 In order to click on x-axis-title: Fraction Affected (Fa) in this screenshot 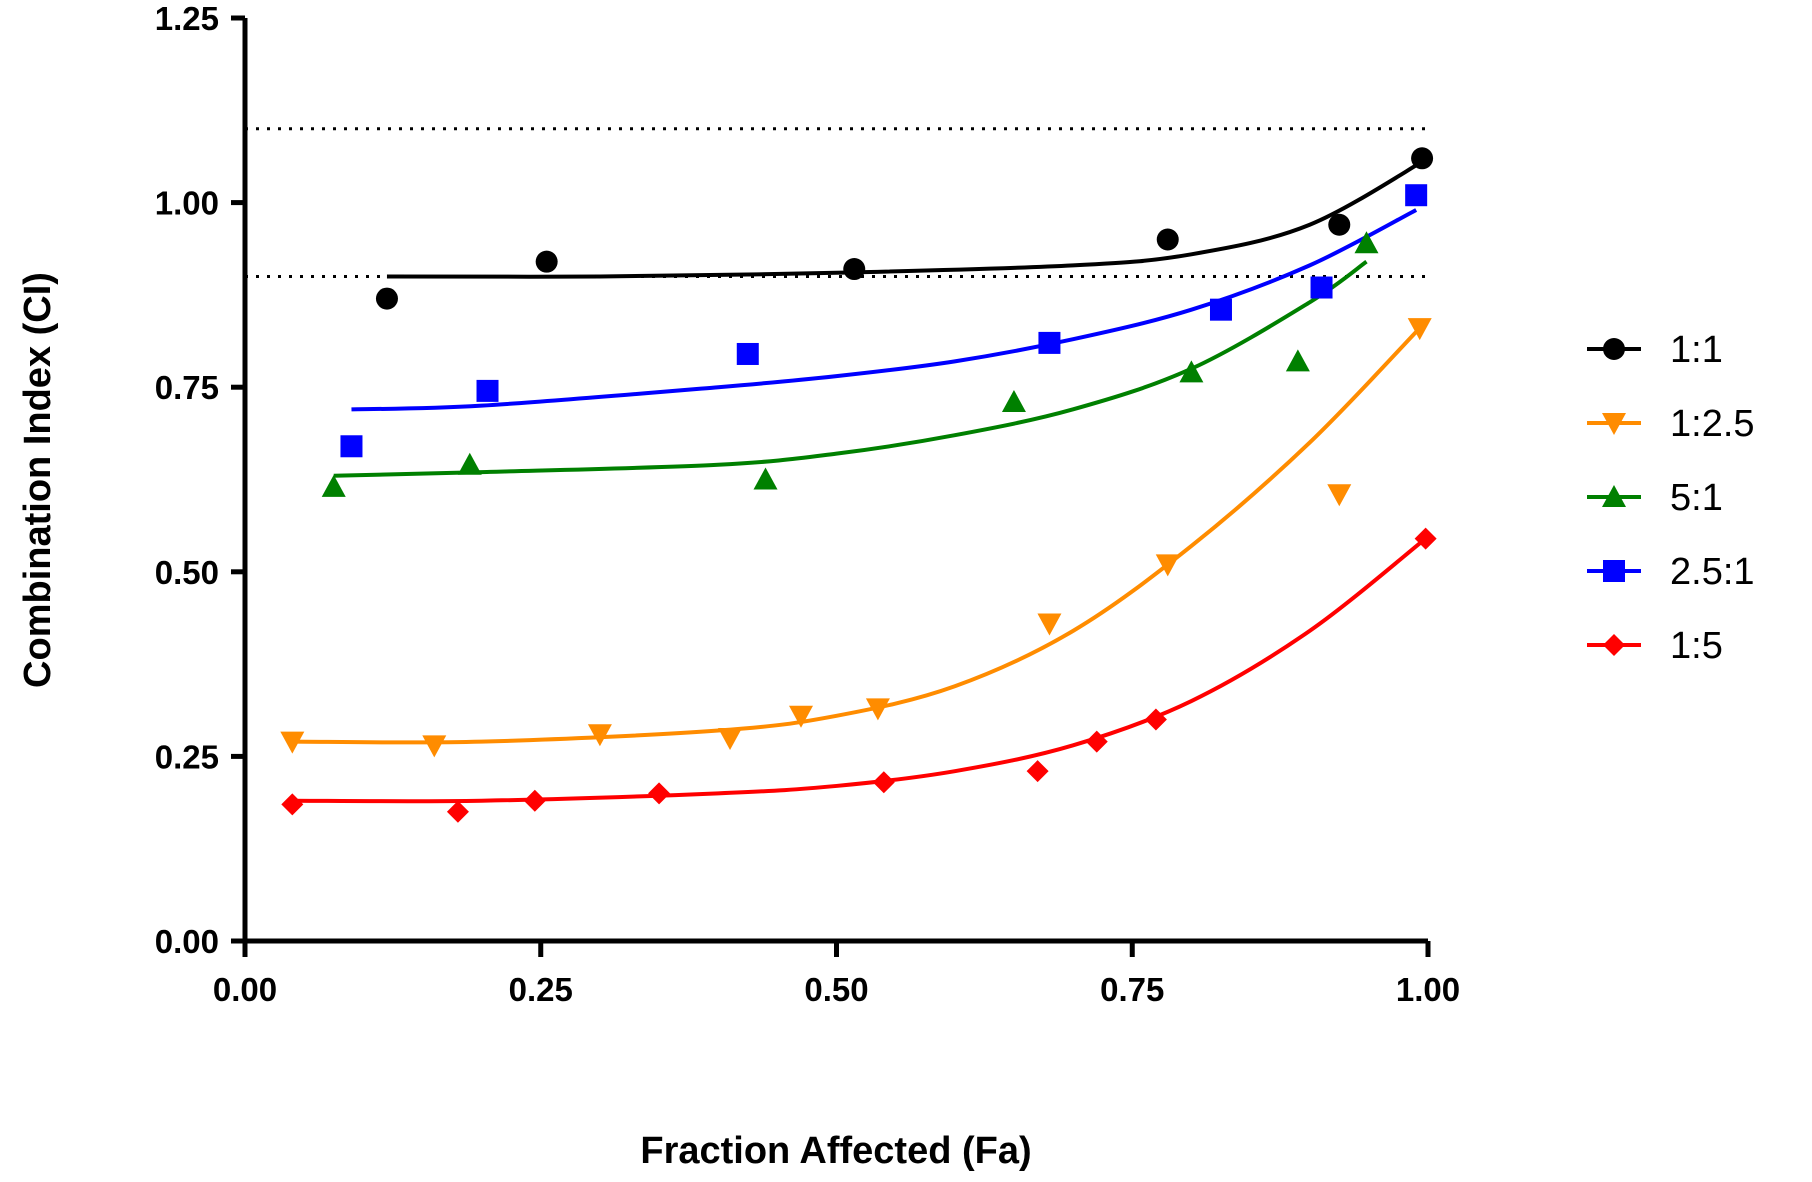, I will do `click(835, 1151)`.